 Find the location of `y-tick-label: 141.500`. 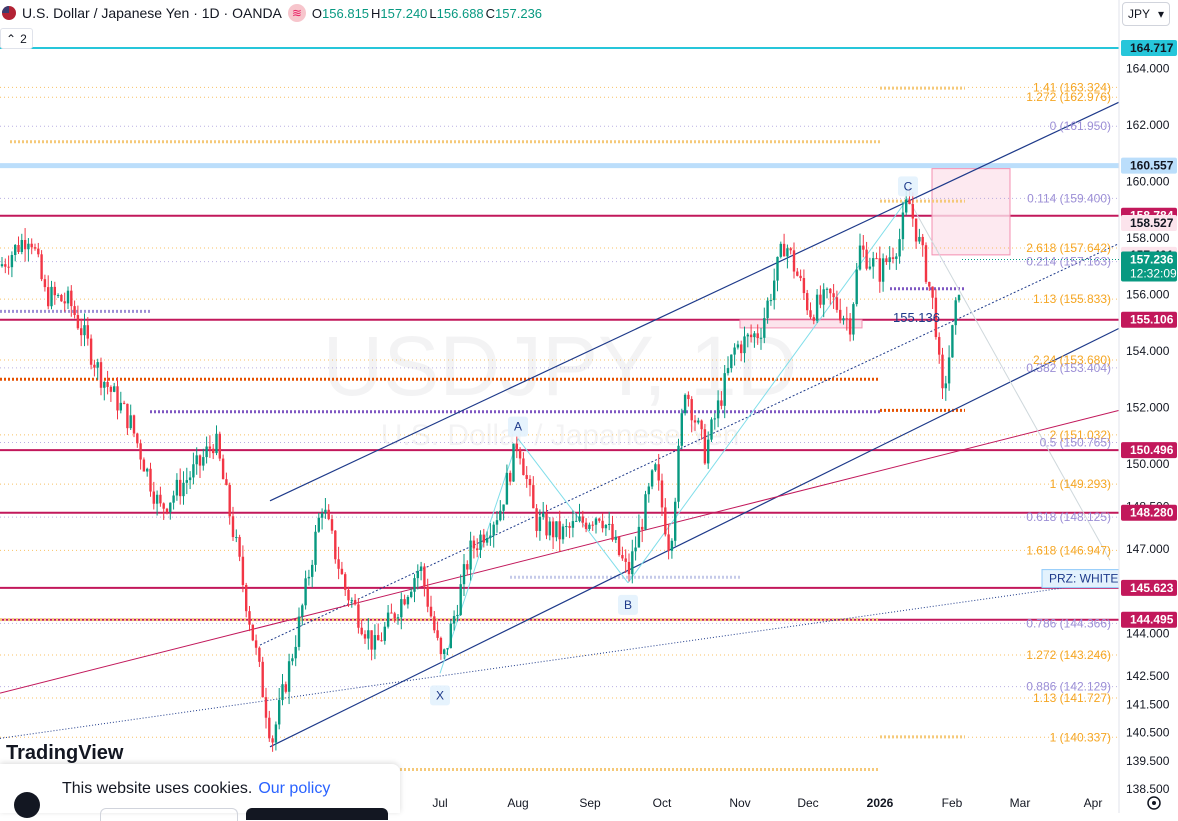

y-tick-label: 141.500 is located at coordinates (1148, 704).